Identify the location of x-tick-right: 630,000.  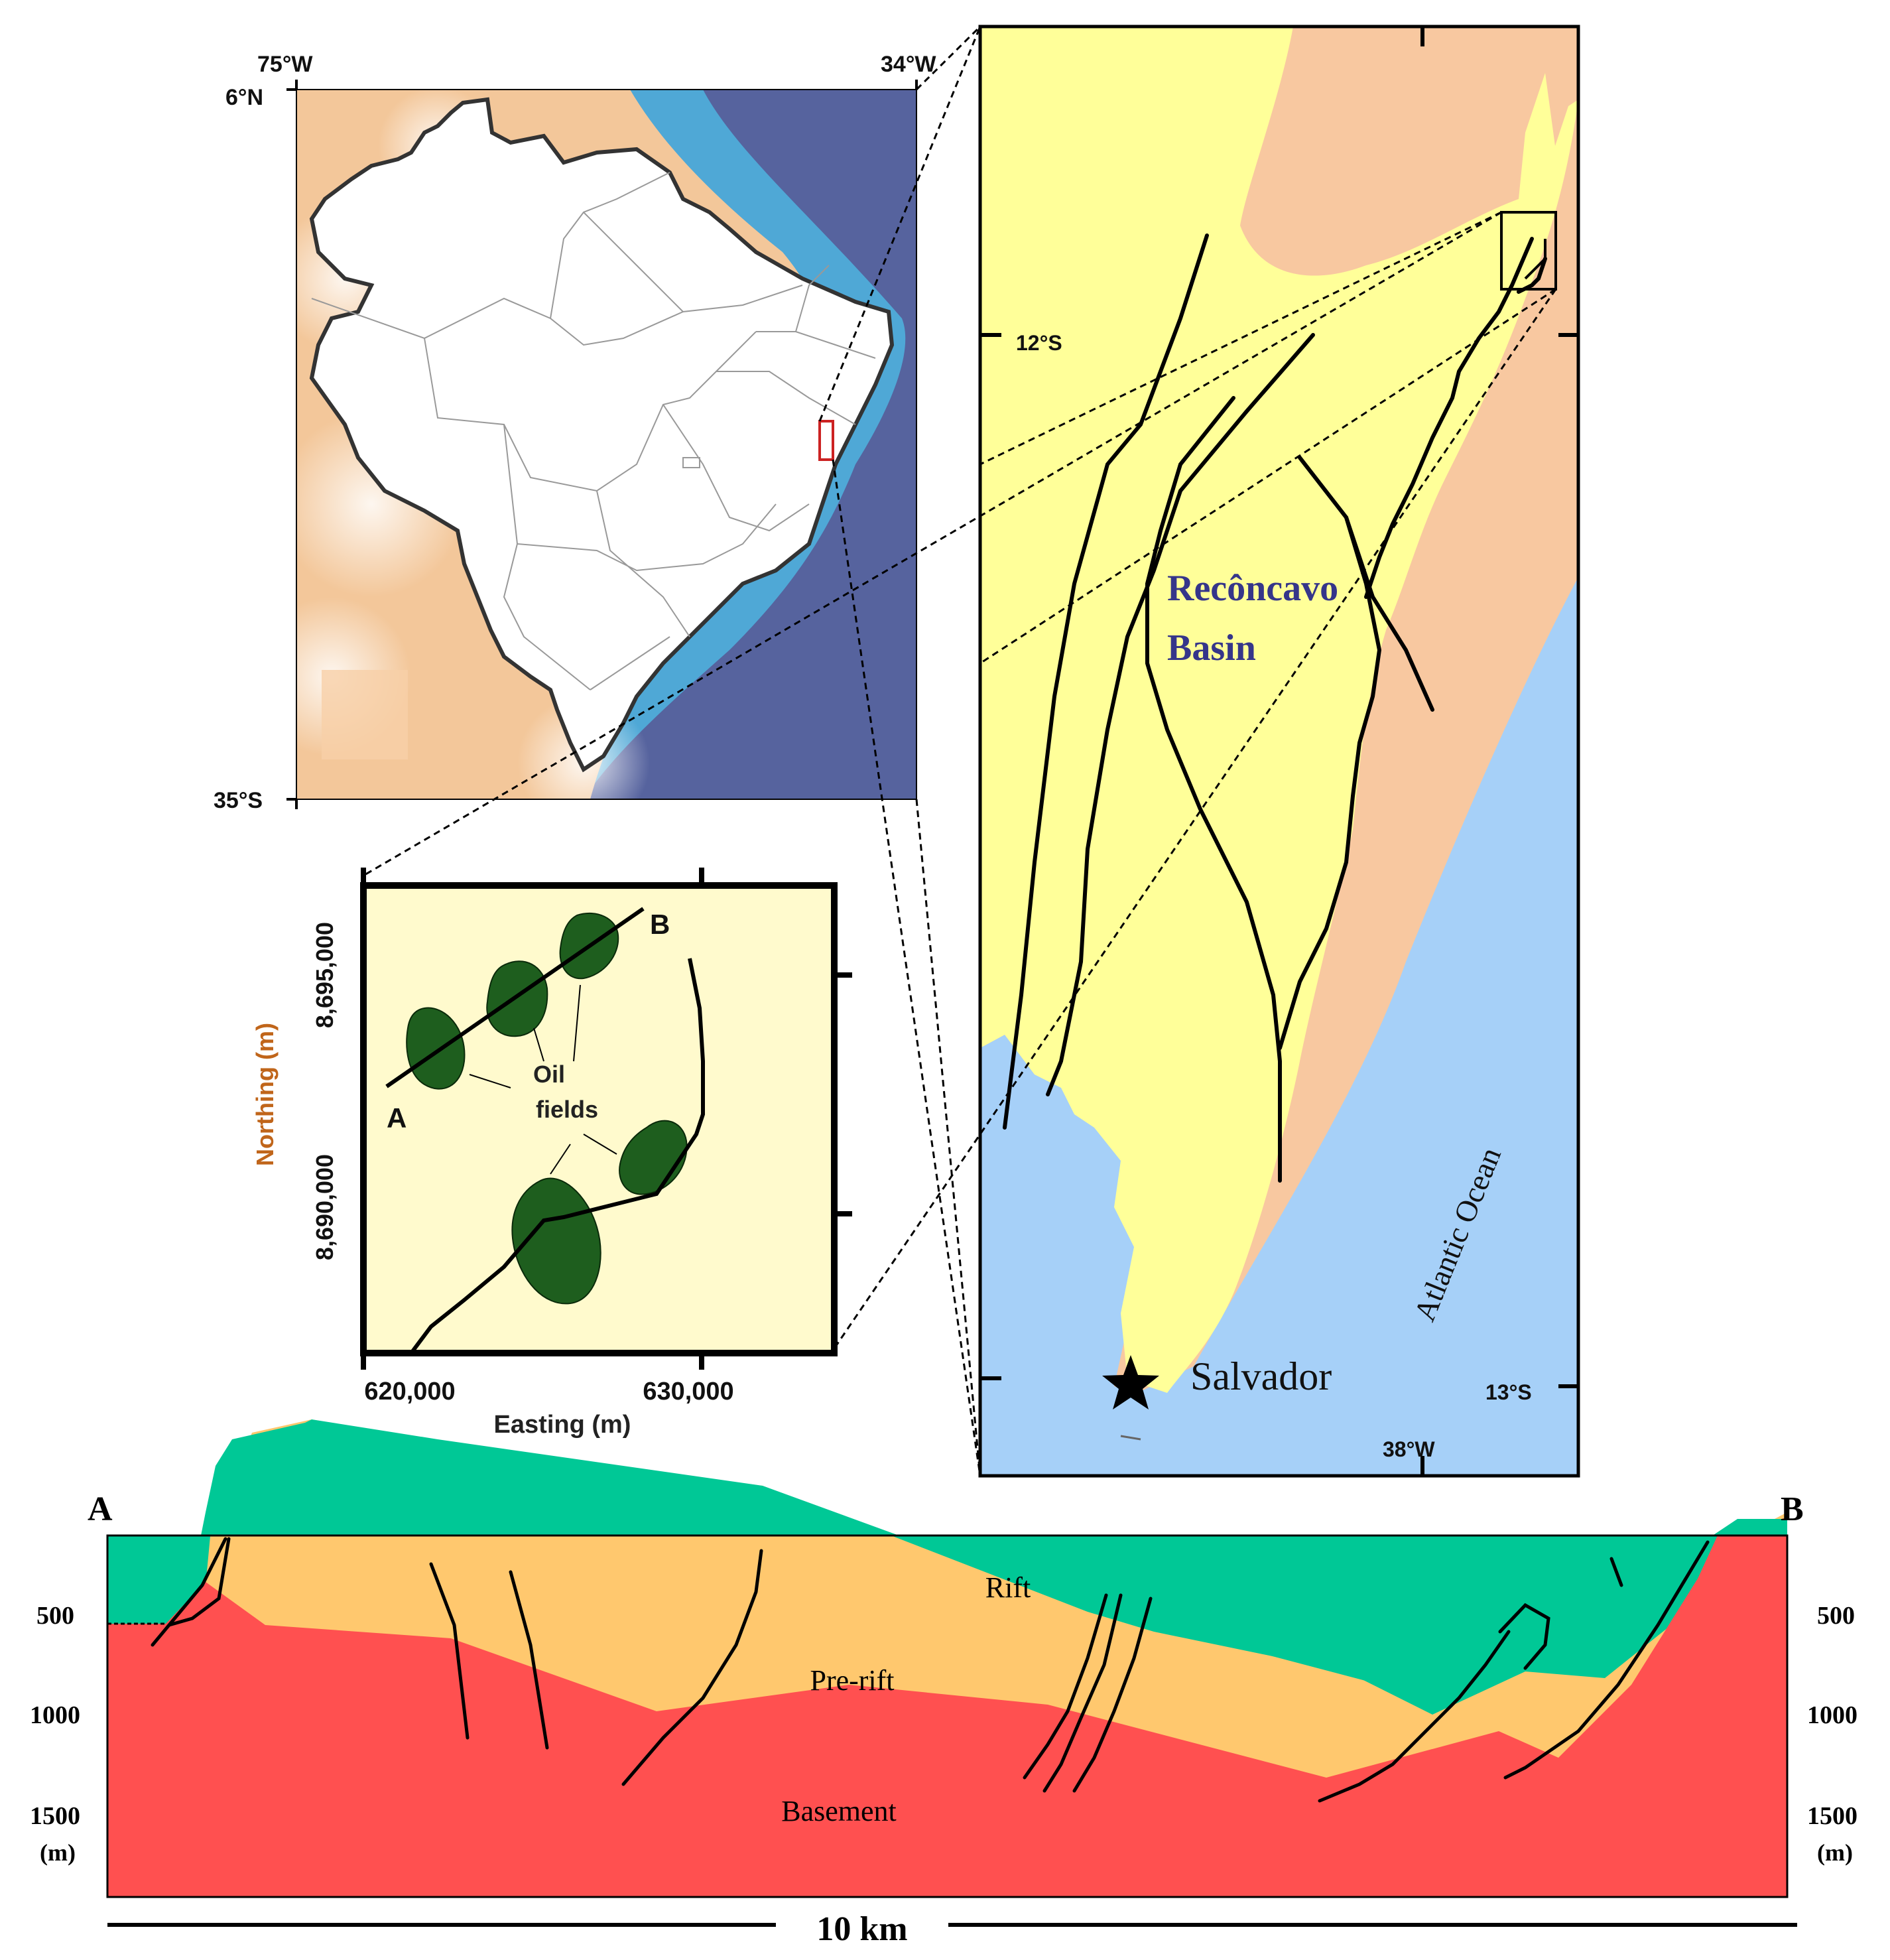
(688, 1391).